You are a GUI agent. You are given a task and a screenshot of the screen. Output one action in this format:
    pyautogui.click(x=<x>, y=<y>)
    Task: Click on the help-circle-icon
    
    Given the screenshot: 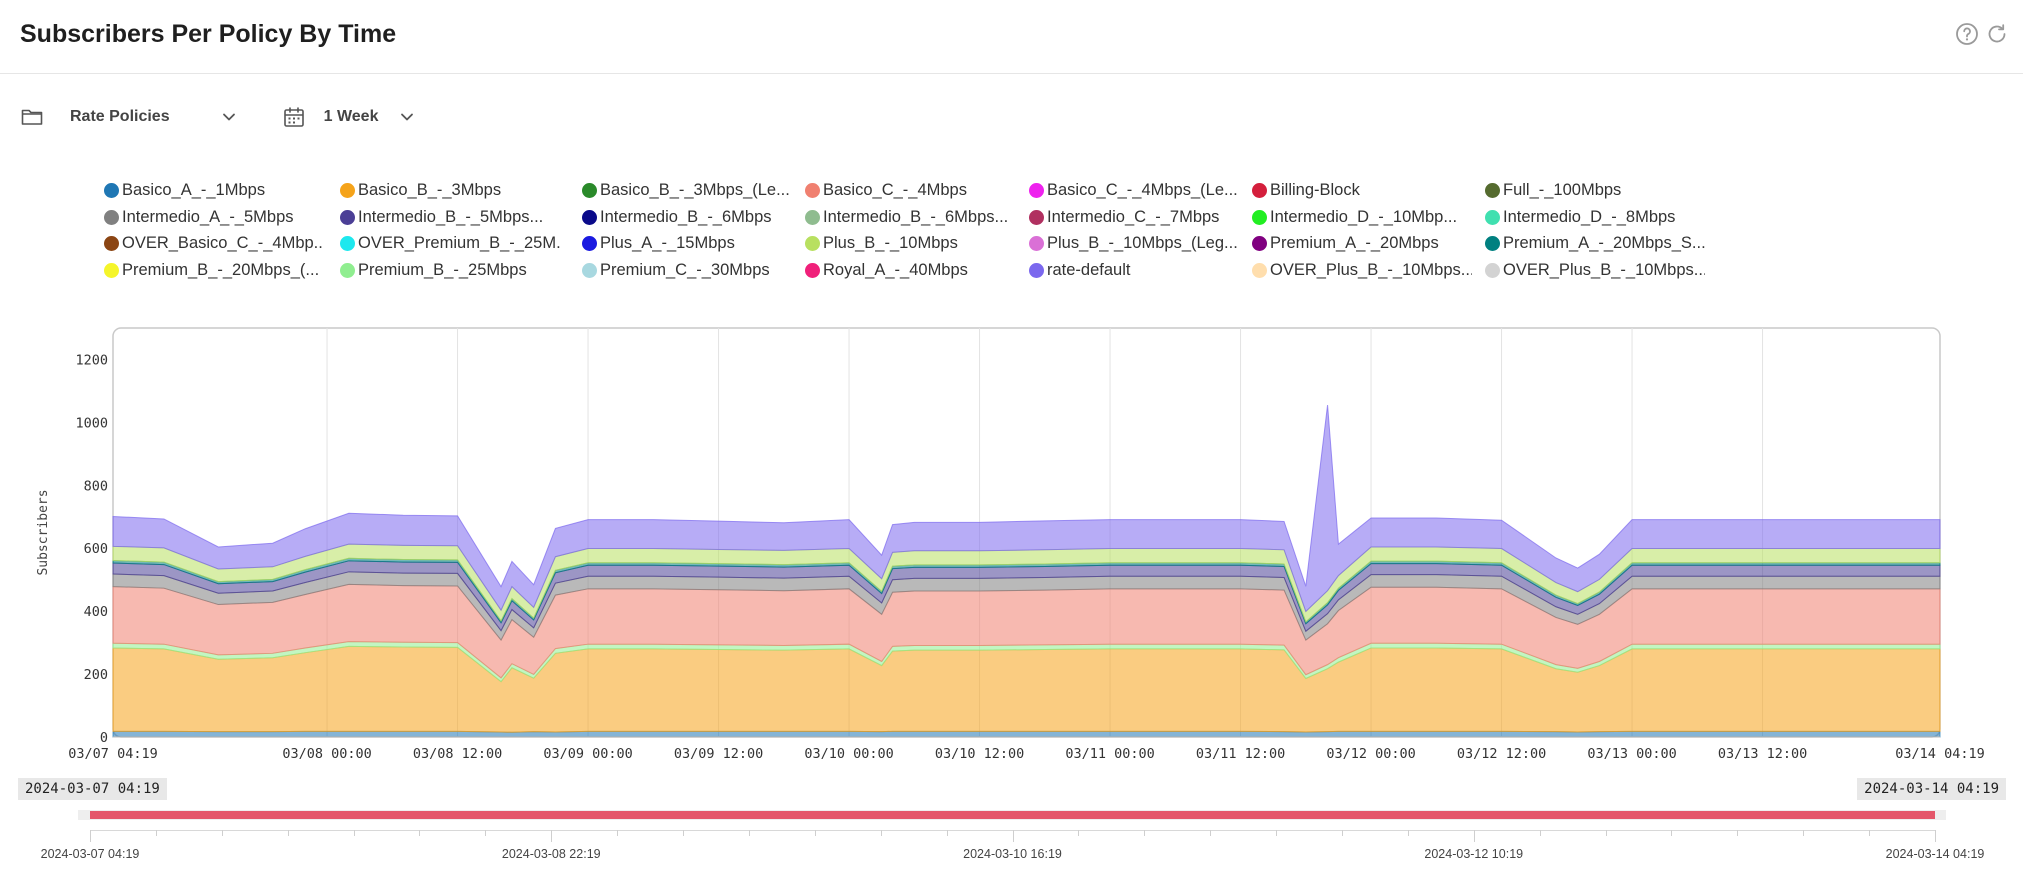 What is the action you would take?
    pyautogui.click(x=1967, y=34)
    